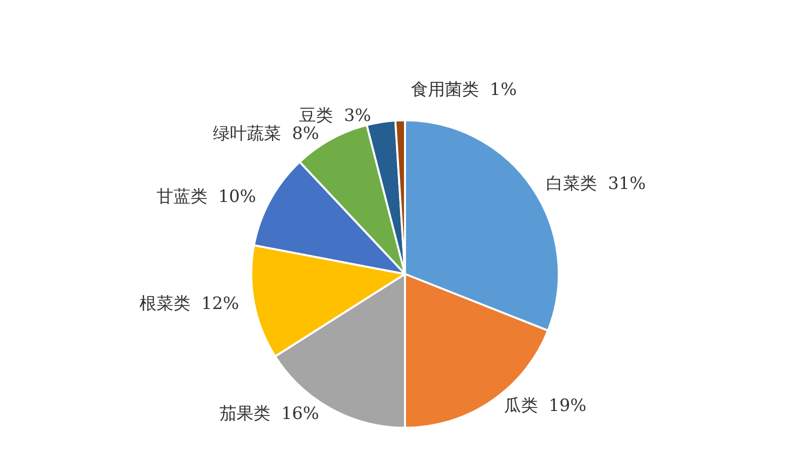 This screenshot has height=466, width=791. Describe the element at coordinates (335, 116) in the screenshot. I see `slice-label: 豆类 3%` at that location.